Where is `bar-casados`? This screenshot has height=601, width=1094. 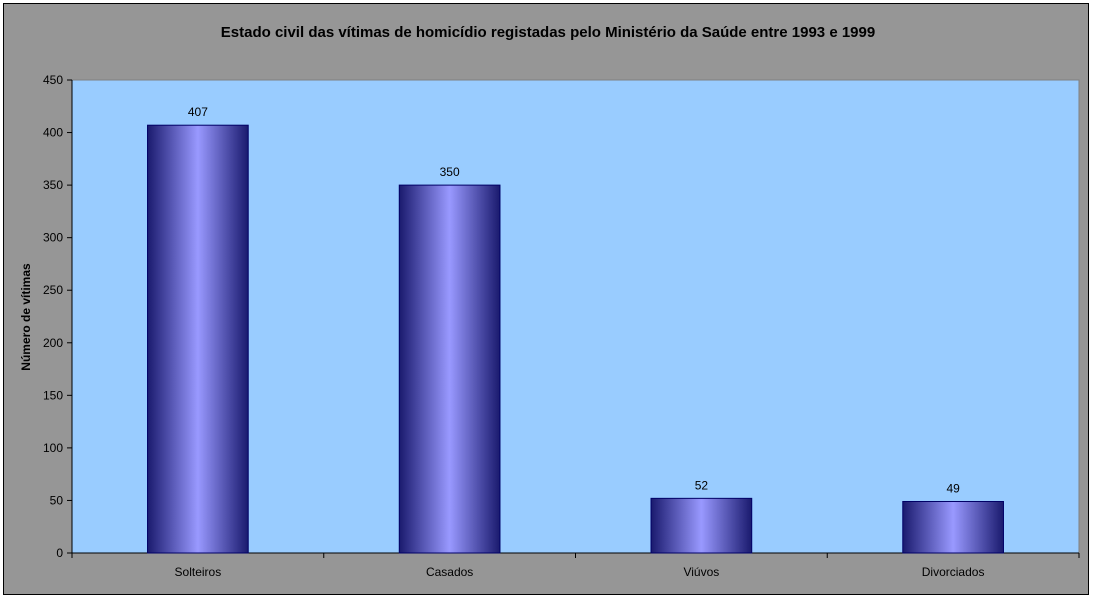
bar-casados is located at coordinates (449, 369).